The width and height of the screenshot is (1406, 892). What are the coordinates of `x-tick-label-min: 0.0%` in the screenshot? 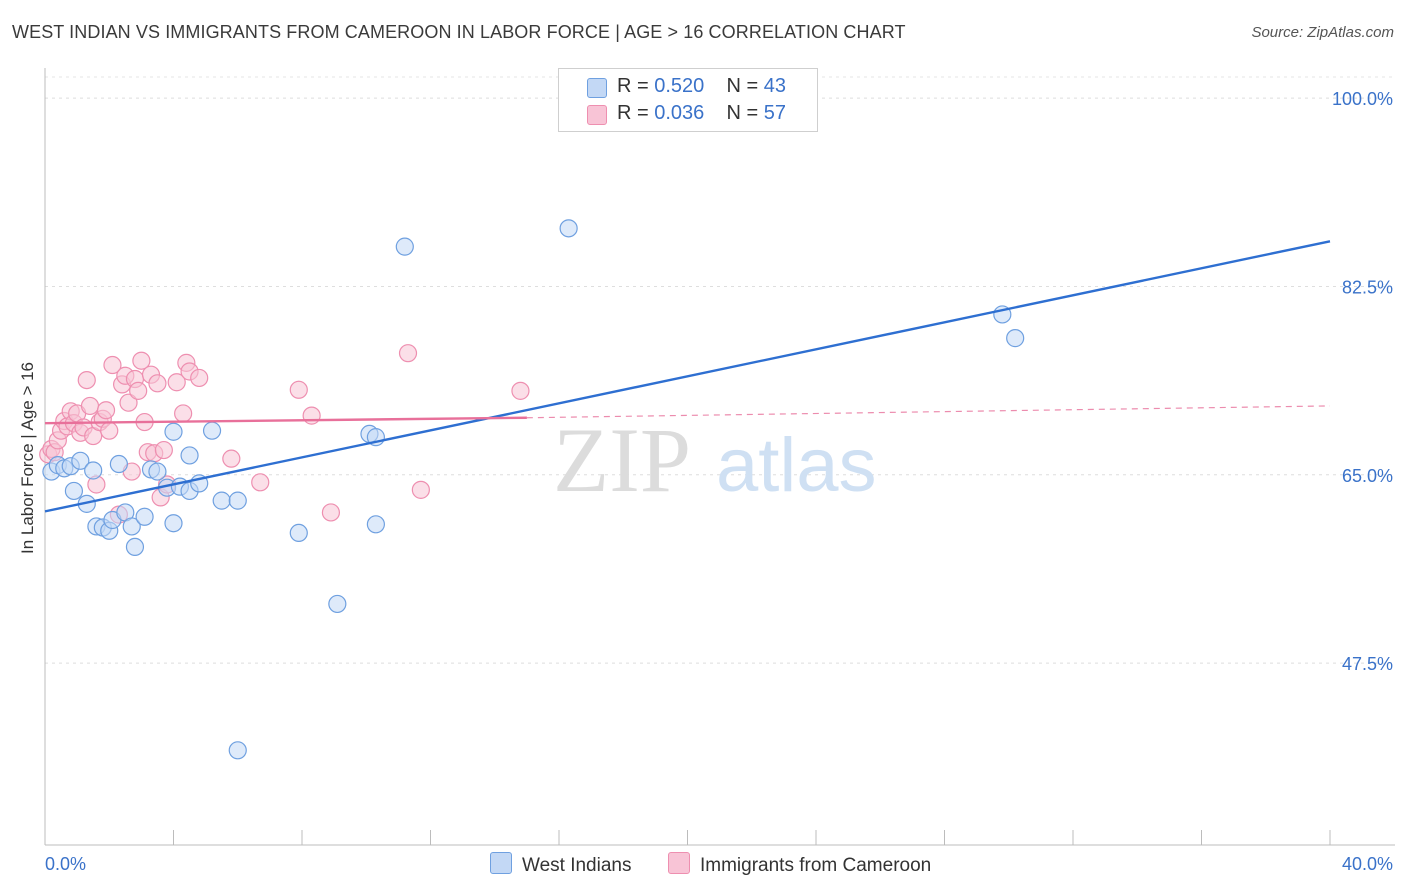 It's located at (65, 864).